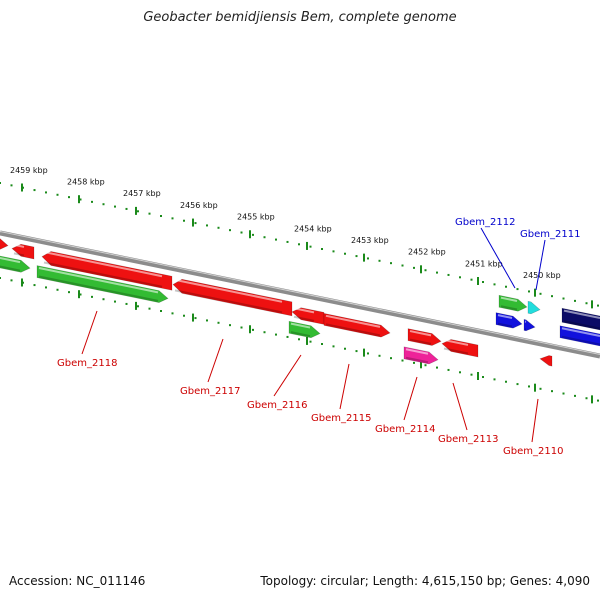 This screenshot has width=600, height=600. What do you see at coordinates (580, 340) in the screenshot?
I see `gene-blue-right-shadow` at bounding box center [580, 340].